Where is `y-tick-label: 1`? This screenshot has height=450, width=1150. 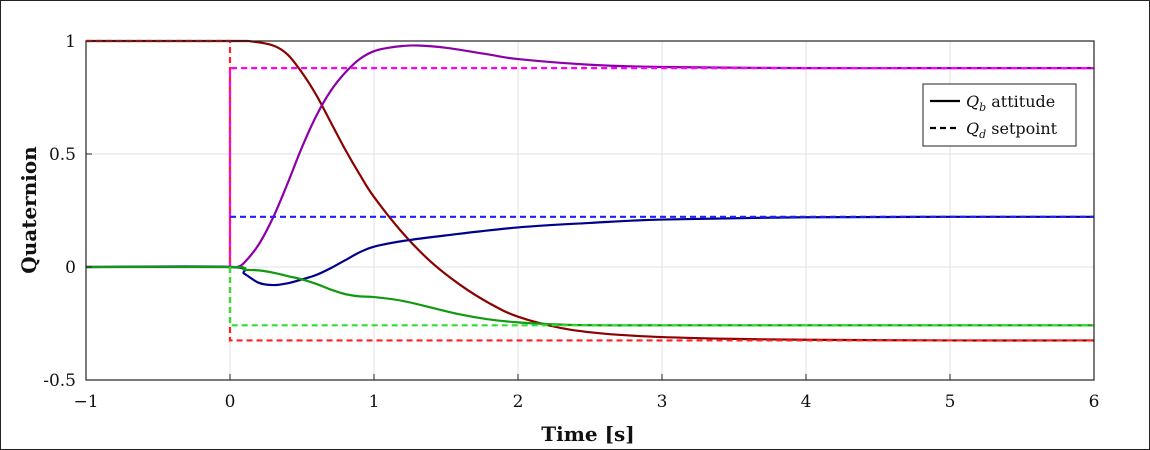
y-tick-label: 1 is located at coordinates (70, 42).